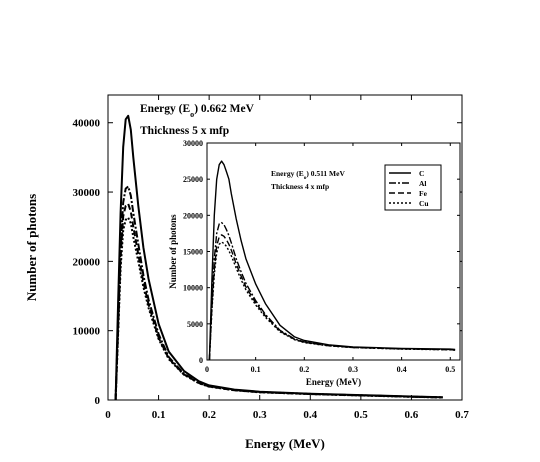  Describe the element at coordinates (304, 369) in the screenshot. I see `inset-x-tick-label: 0.2` at that location.